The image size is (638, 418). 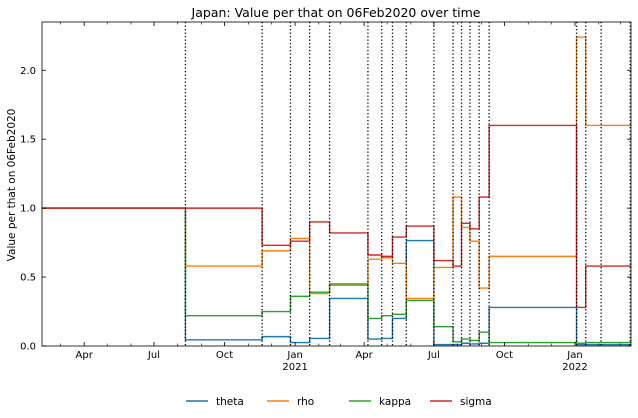 What do you see at coordinates (28, 140) in the screenshot?
I see `y-tick-label: 1.5` at bounding box center [28, 140].